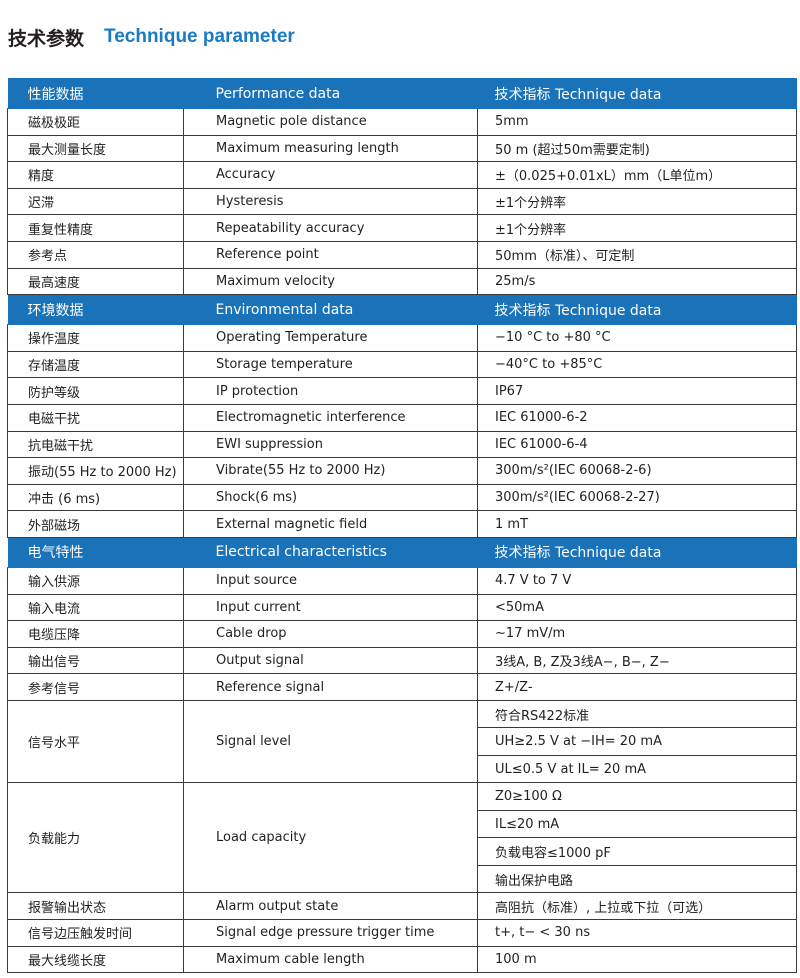  What do you see at coordinates (637, 879) in the screenshot?
I see `load-capacity-value: 输出保护电路` at bounding box center [637, 879].